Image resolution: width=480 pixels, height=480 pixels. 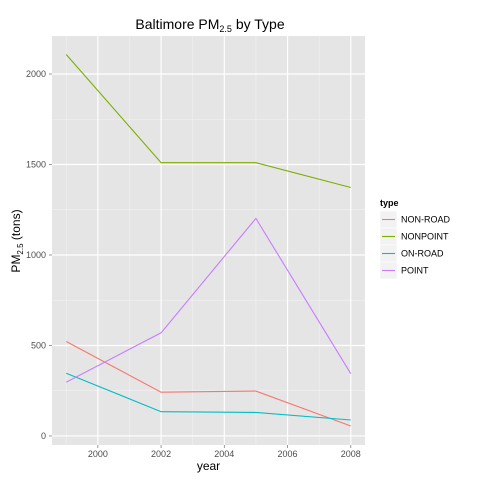 I want to click on x-axis-title: year, so click(x=208, y=466).